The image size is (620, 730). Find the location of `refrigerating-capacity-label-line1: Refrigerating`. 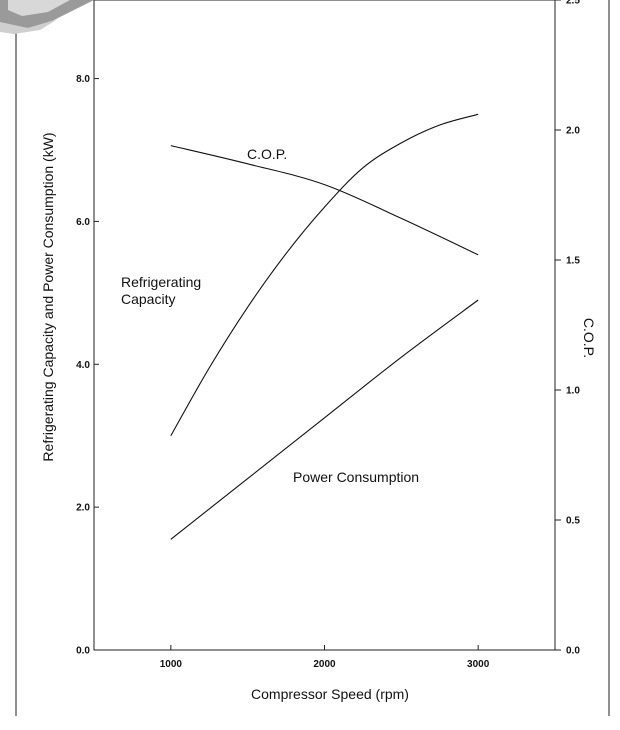

refrigerating-capacity-label-line1: Refrigerating is located at coordinates (161, 282).